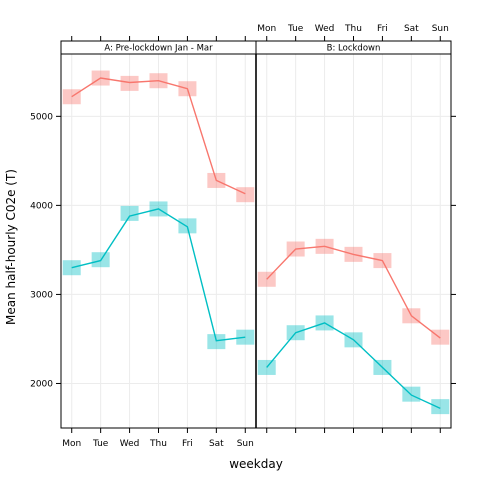 The image size is (480, 480). Describe the element at coordinates (41, 295) in the screenshot. I see `y-tick-label: 3000` at that location.